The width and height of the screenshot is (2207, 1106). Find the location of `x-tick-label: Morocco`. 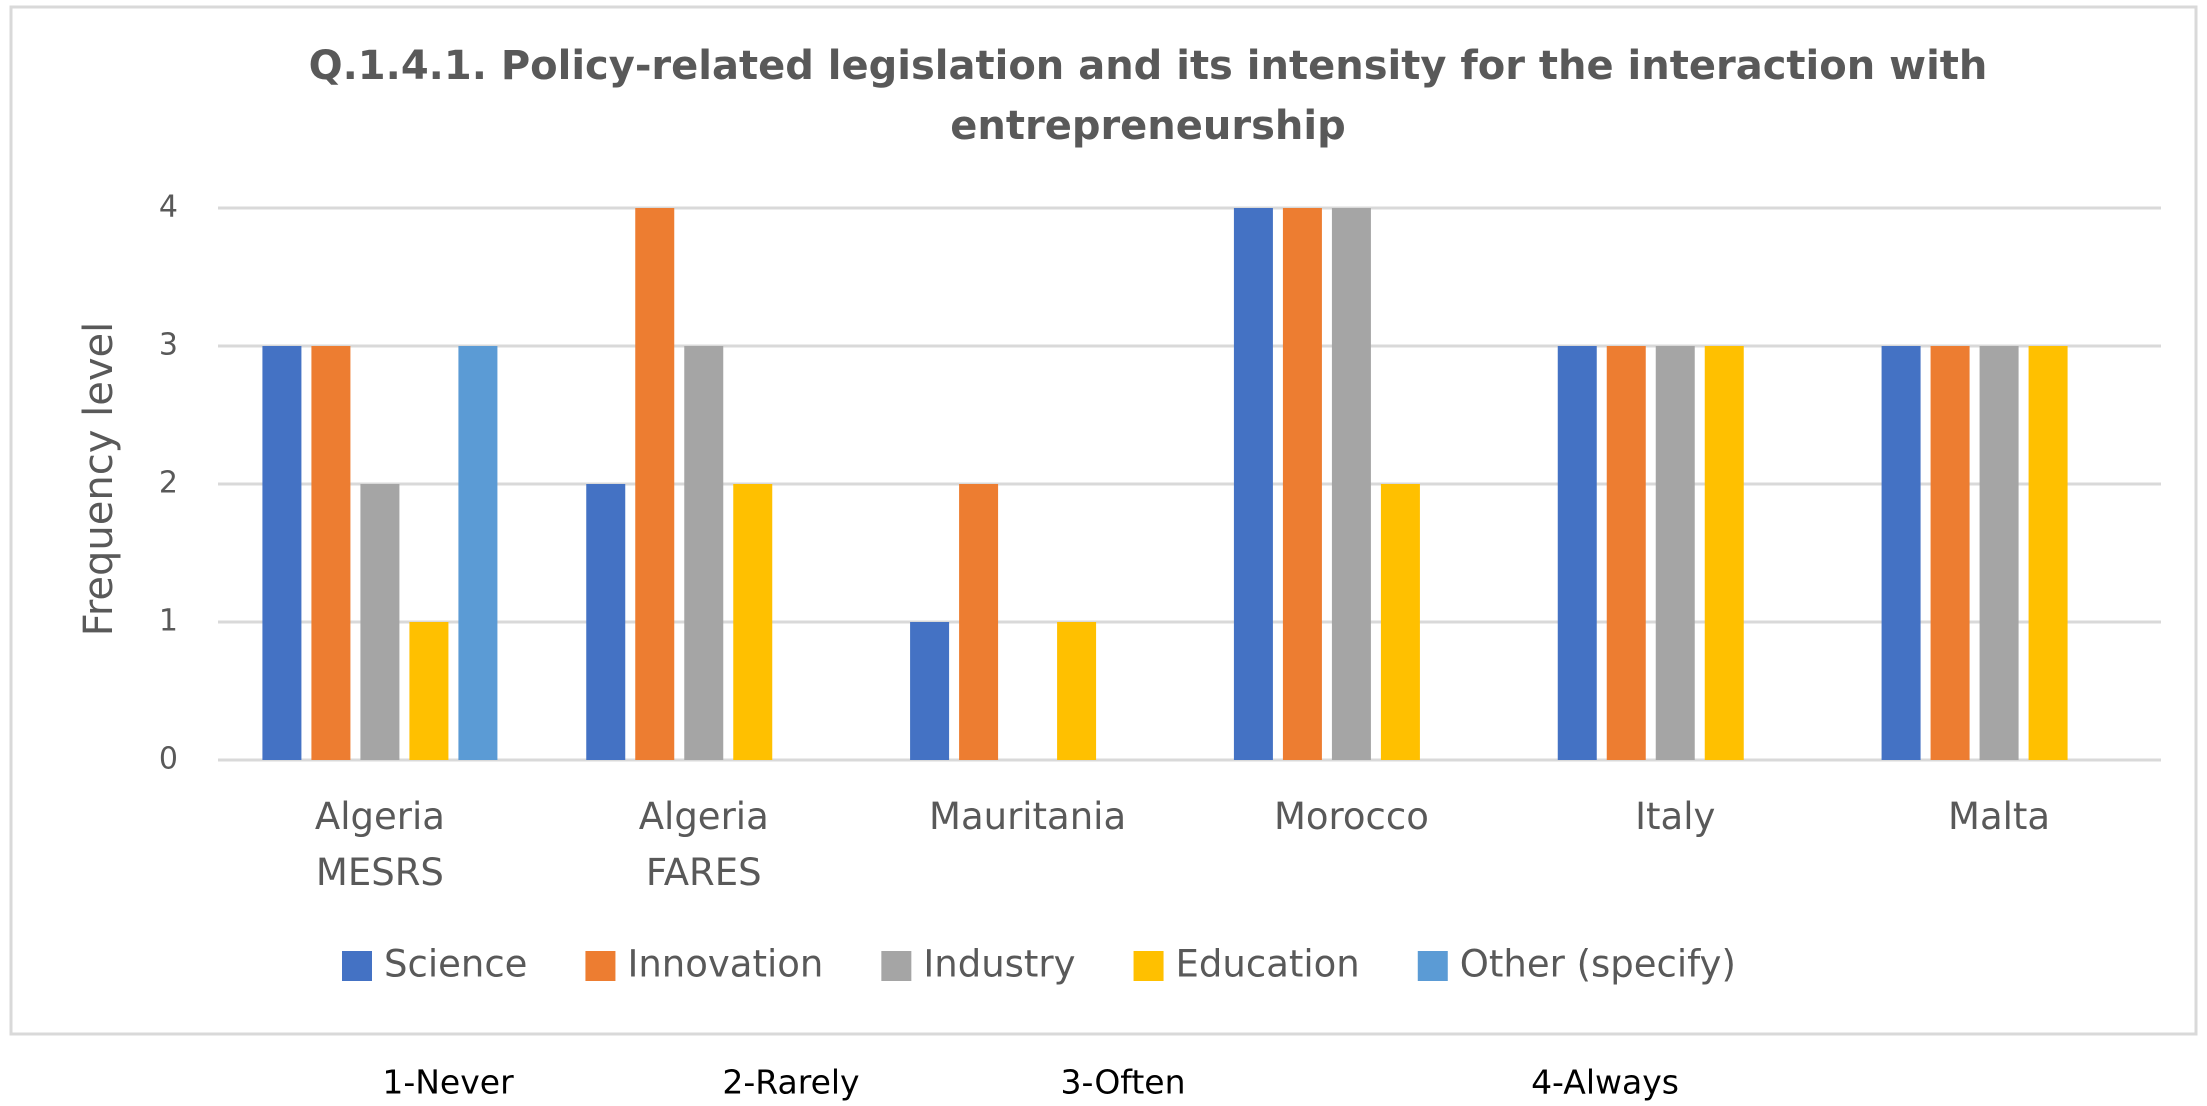

x-tick-label: Morocco is located at coordinates (1351, 816).